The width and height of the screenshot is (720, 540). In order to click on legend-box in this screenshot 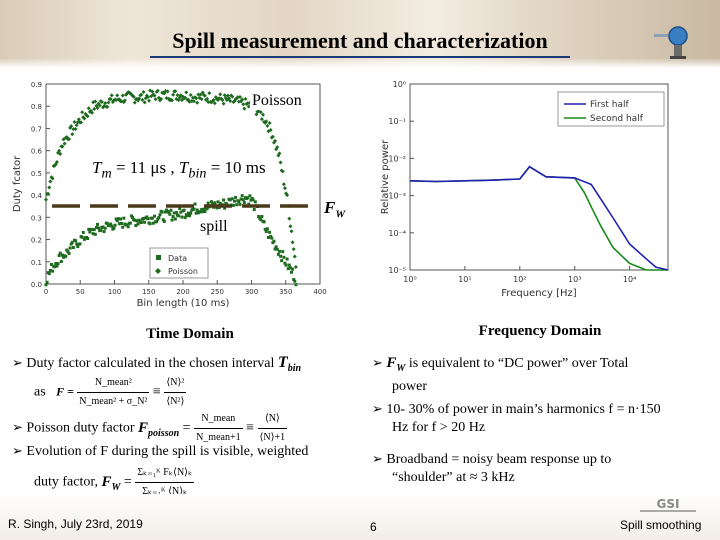, I will do `click(611, 109)`.